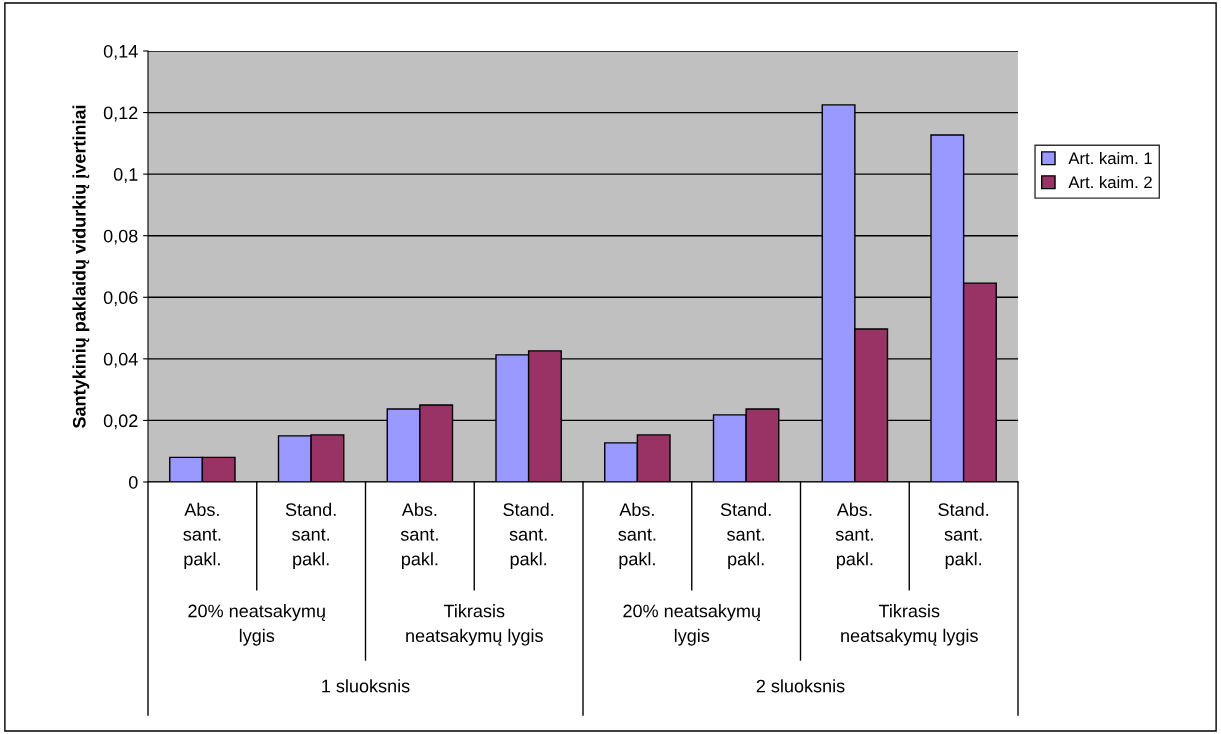 The height and width of the screenshot is (734, 1221). What do you see at coordinates (120, 360) in the screenshot?
I see `y-tick-label: 0,04` at bounding box center [120, 360].